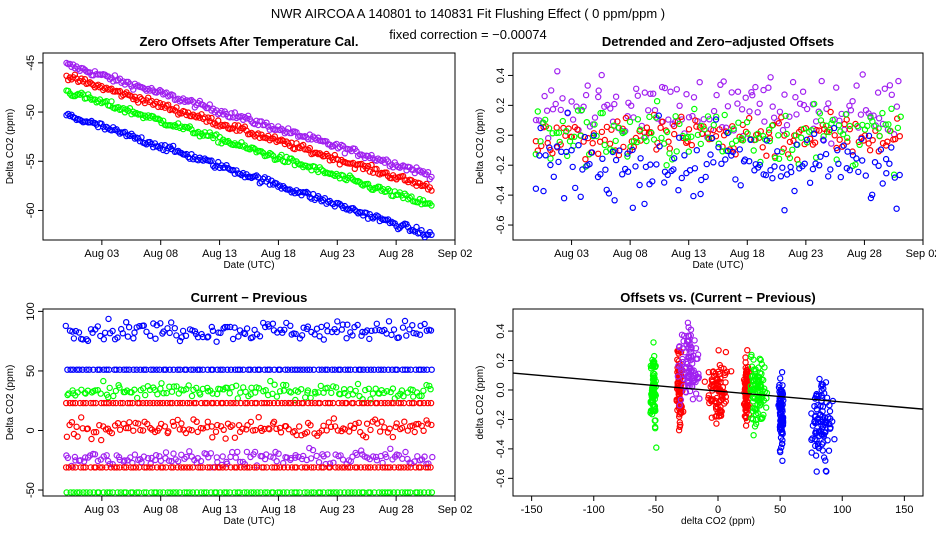 The image size is (936, 540). Describe the element at coordinates (780, 406) in the screenshot. I see `data-point-p4-c6` at that location.